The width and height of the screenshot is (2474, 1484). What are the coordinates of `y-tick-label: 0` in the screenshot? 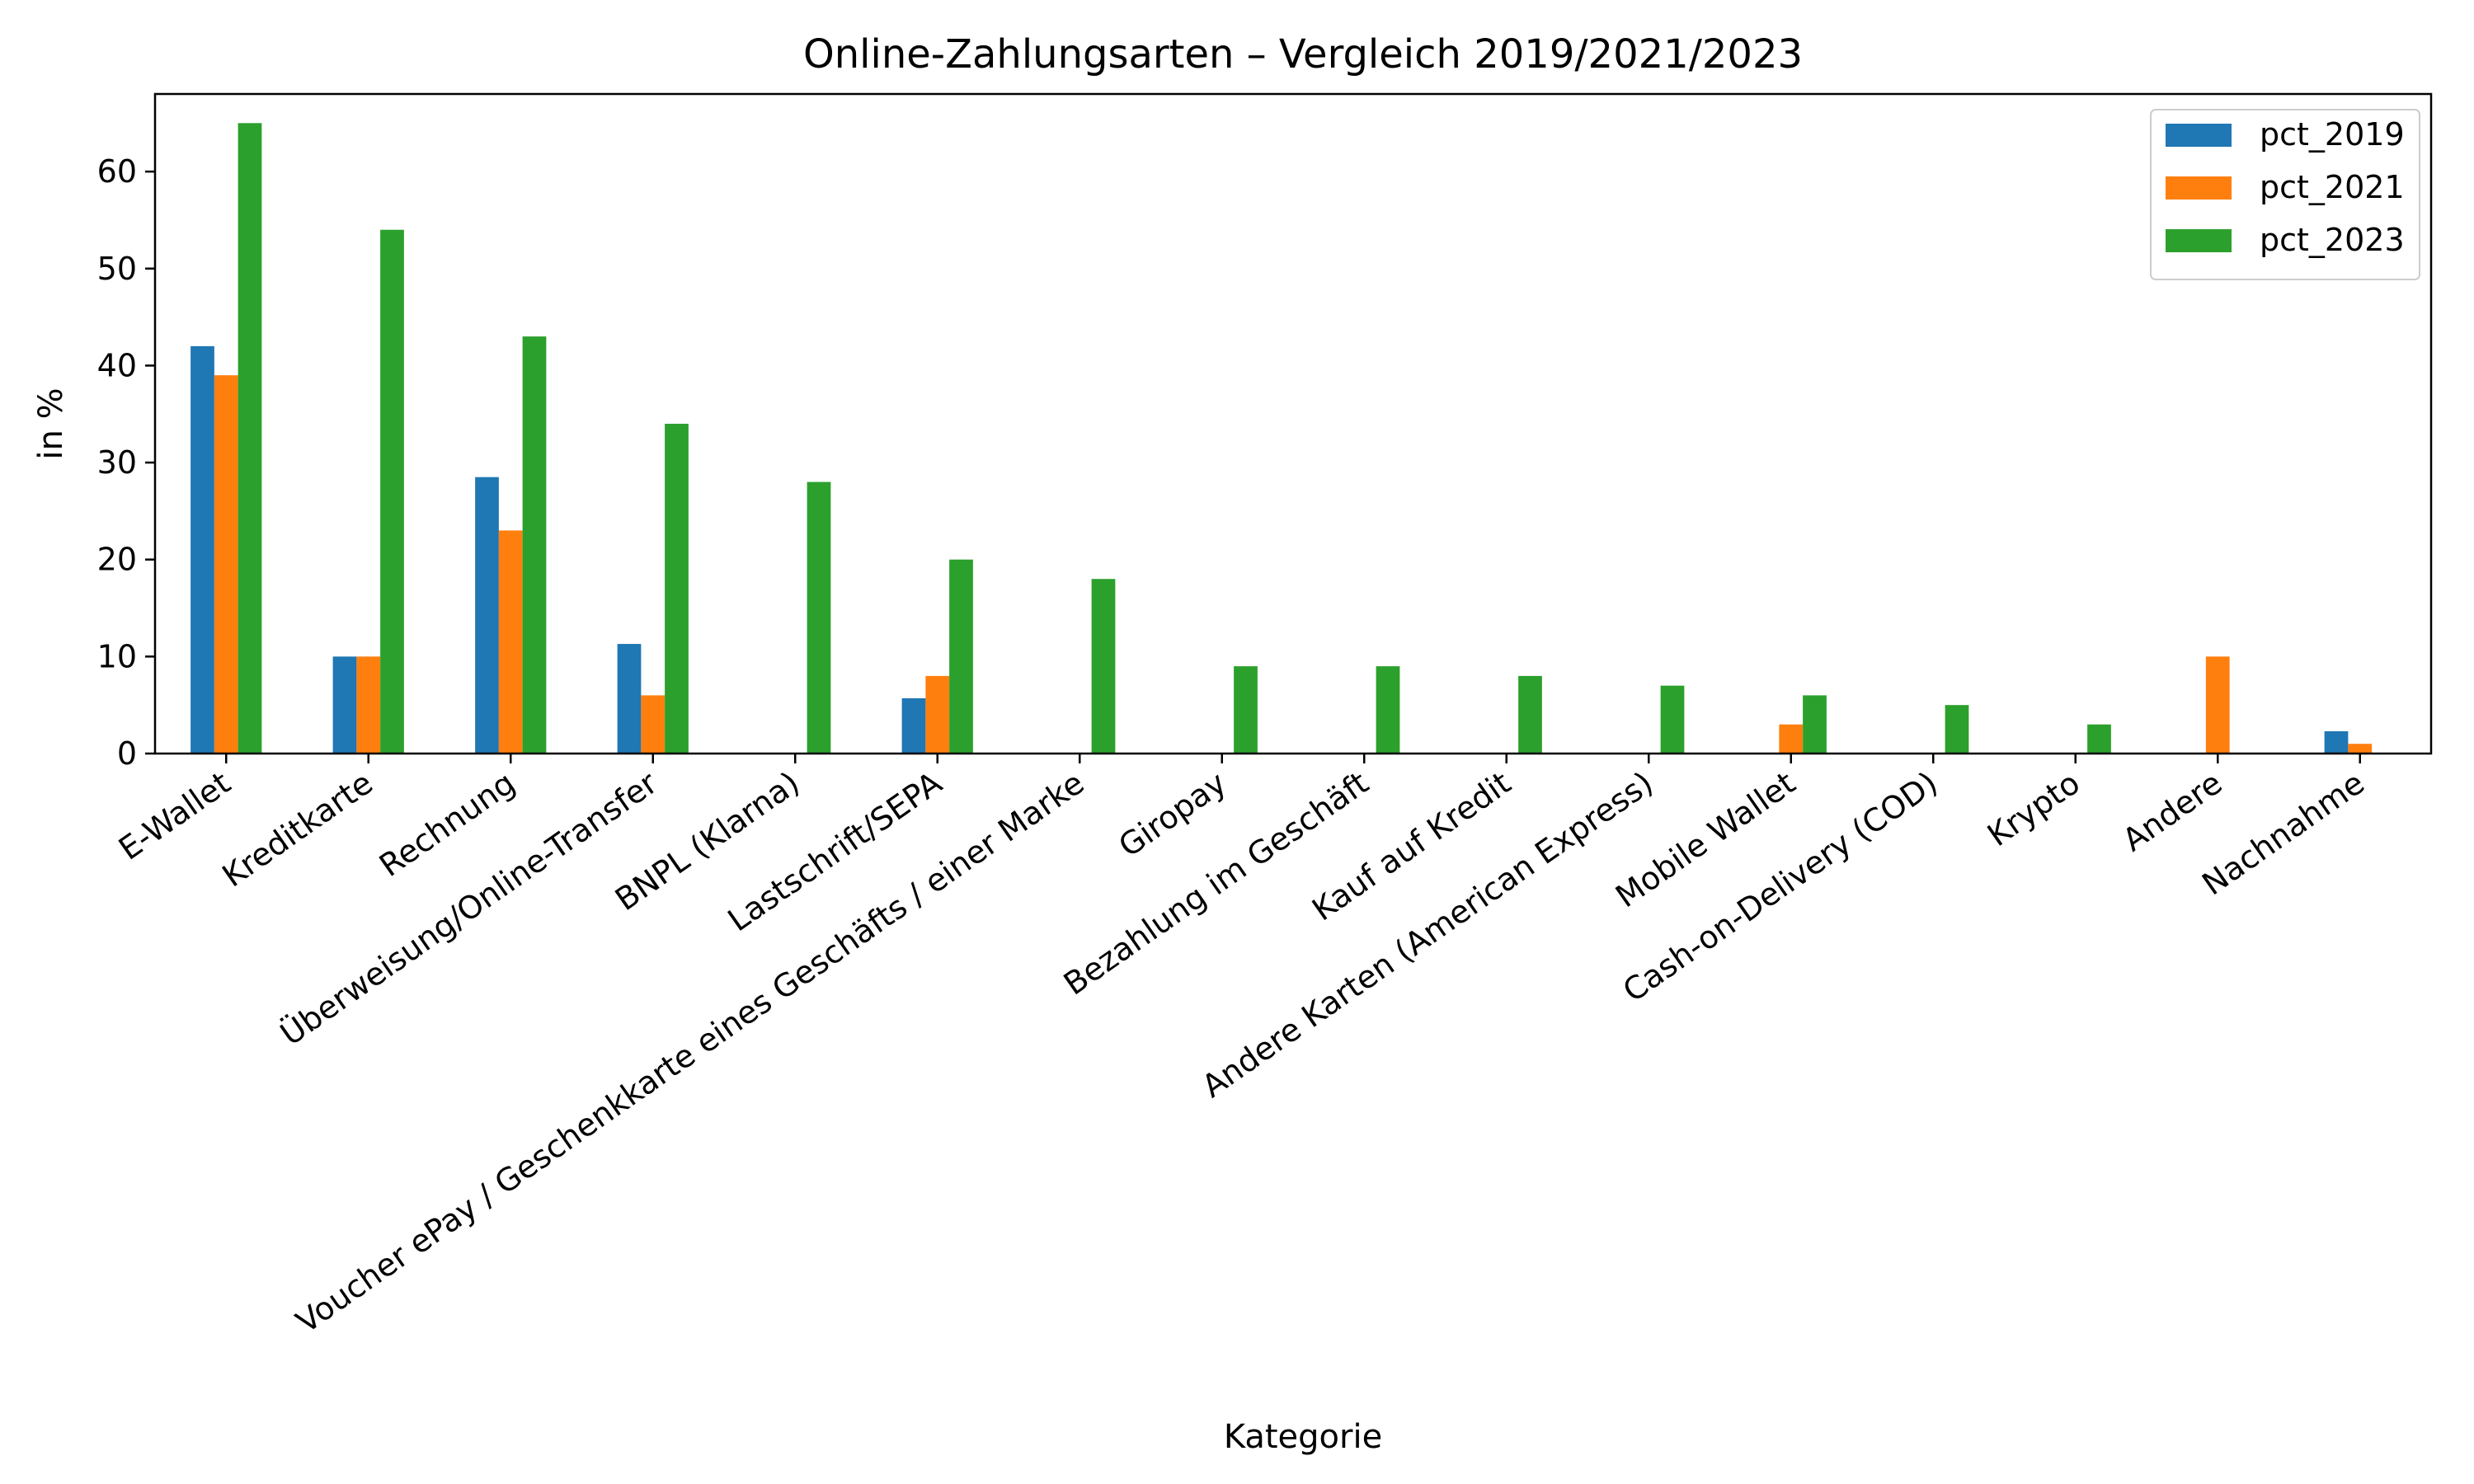 It's located at (127, 753).